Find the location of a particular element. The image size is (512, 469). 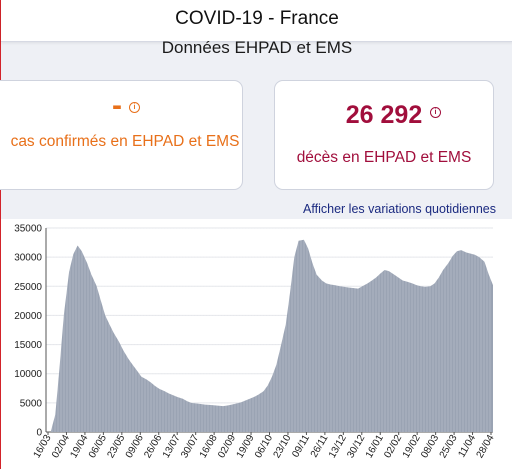

daily-variations-link: Afficher les variations quotidiennes is located at coordinates (399, 209).